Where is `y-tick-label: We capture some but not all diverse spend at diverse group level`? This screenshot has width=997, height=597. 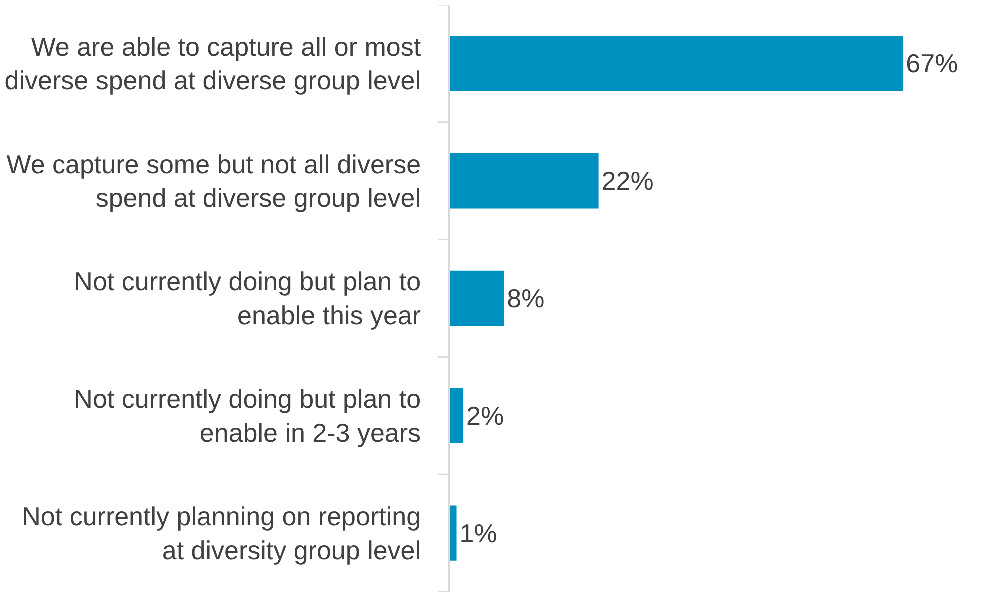
y-tick-label: We capture some but not all diverse spend at diverse group level is located at coordinates (214, 181).